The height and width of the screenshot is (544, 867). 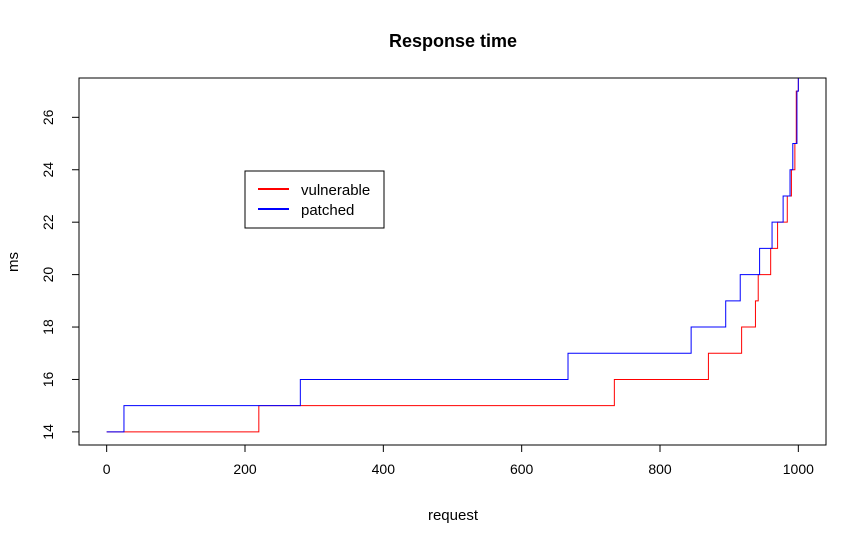 I want to click on y-tick-label: 24, so click(x=48, y=170).